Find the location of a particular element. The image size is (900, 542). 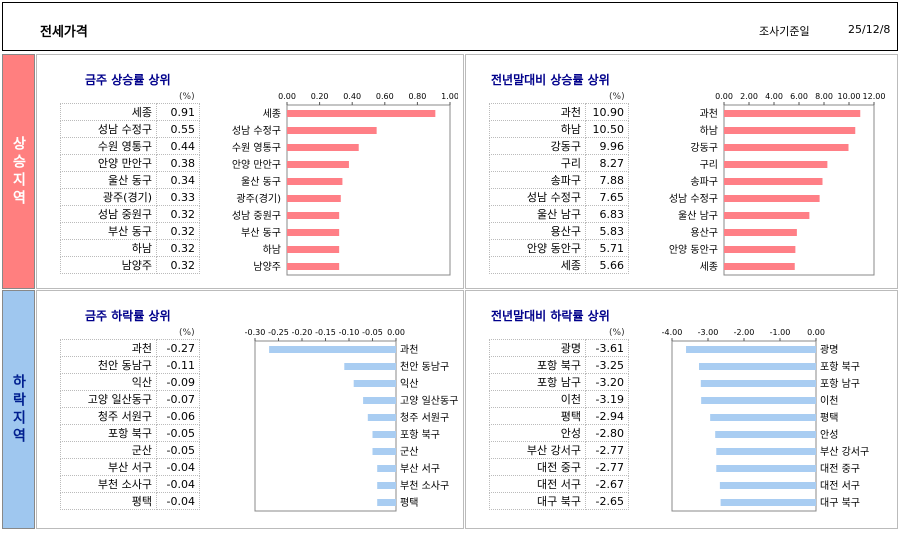

region-name: 이천 is located at coordinates (537, 399).